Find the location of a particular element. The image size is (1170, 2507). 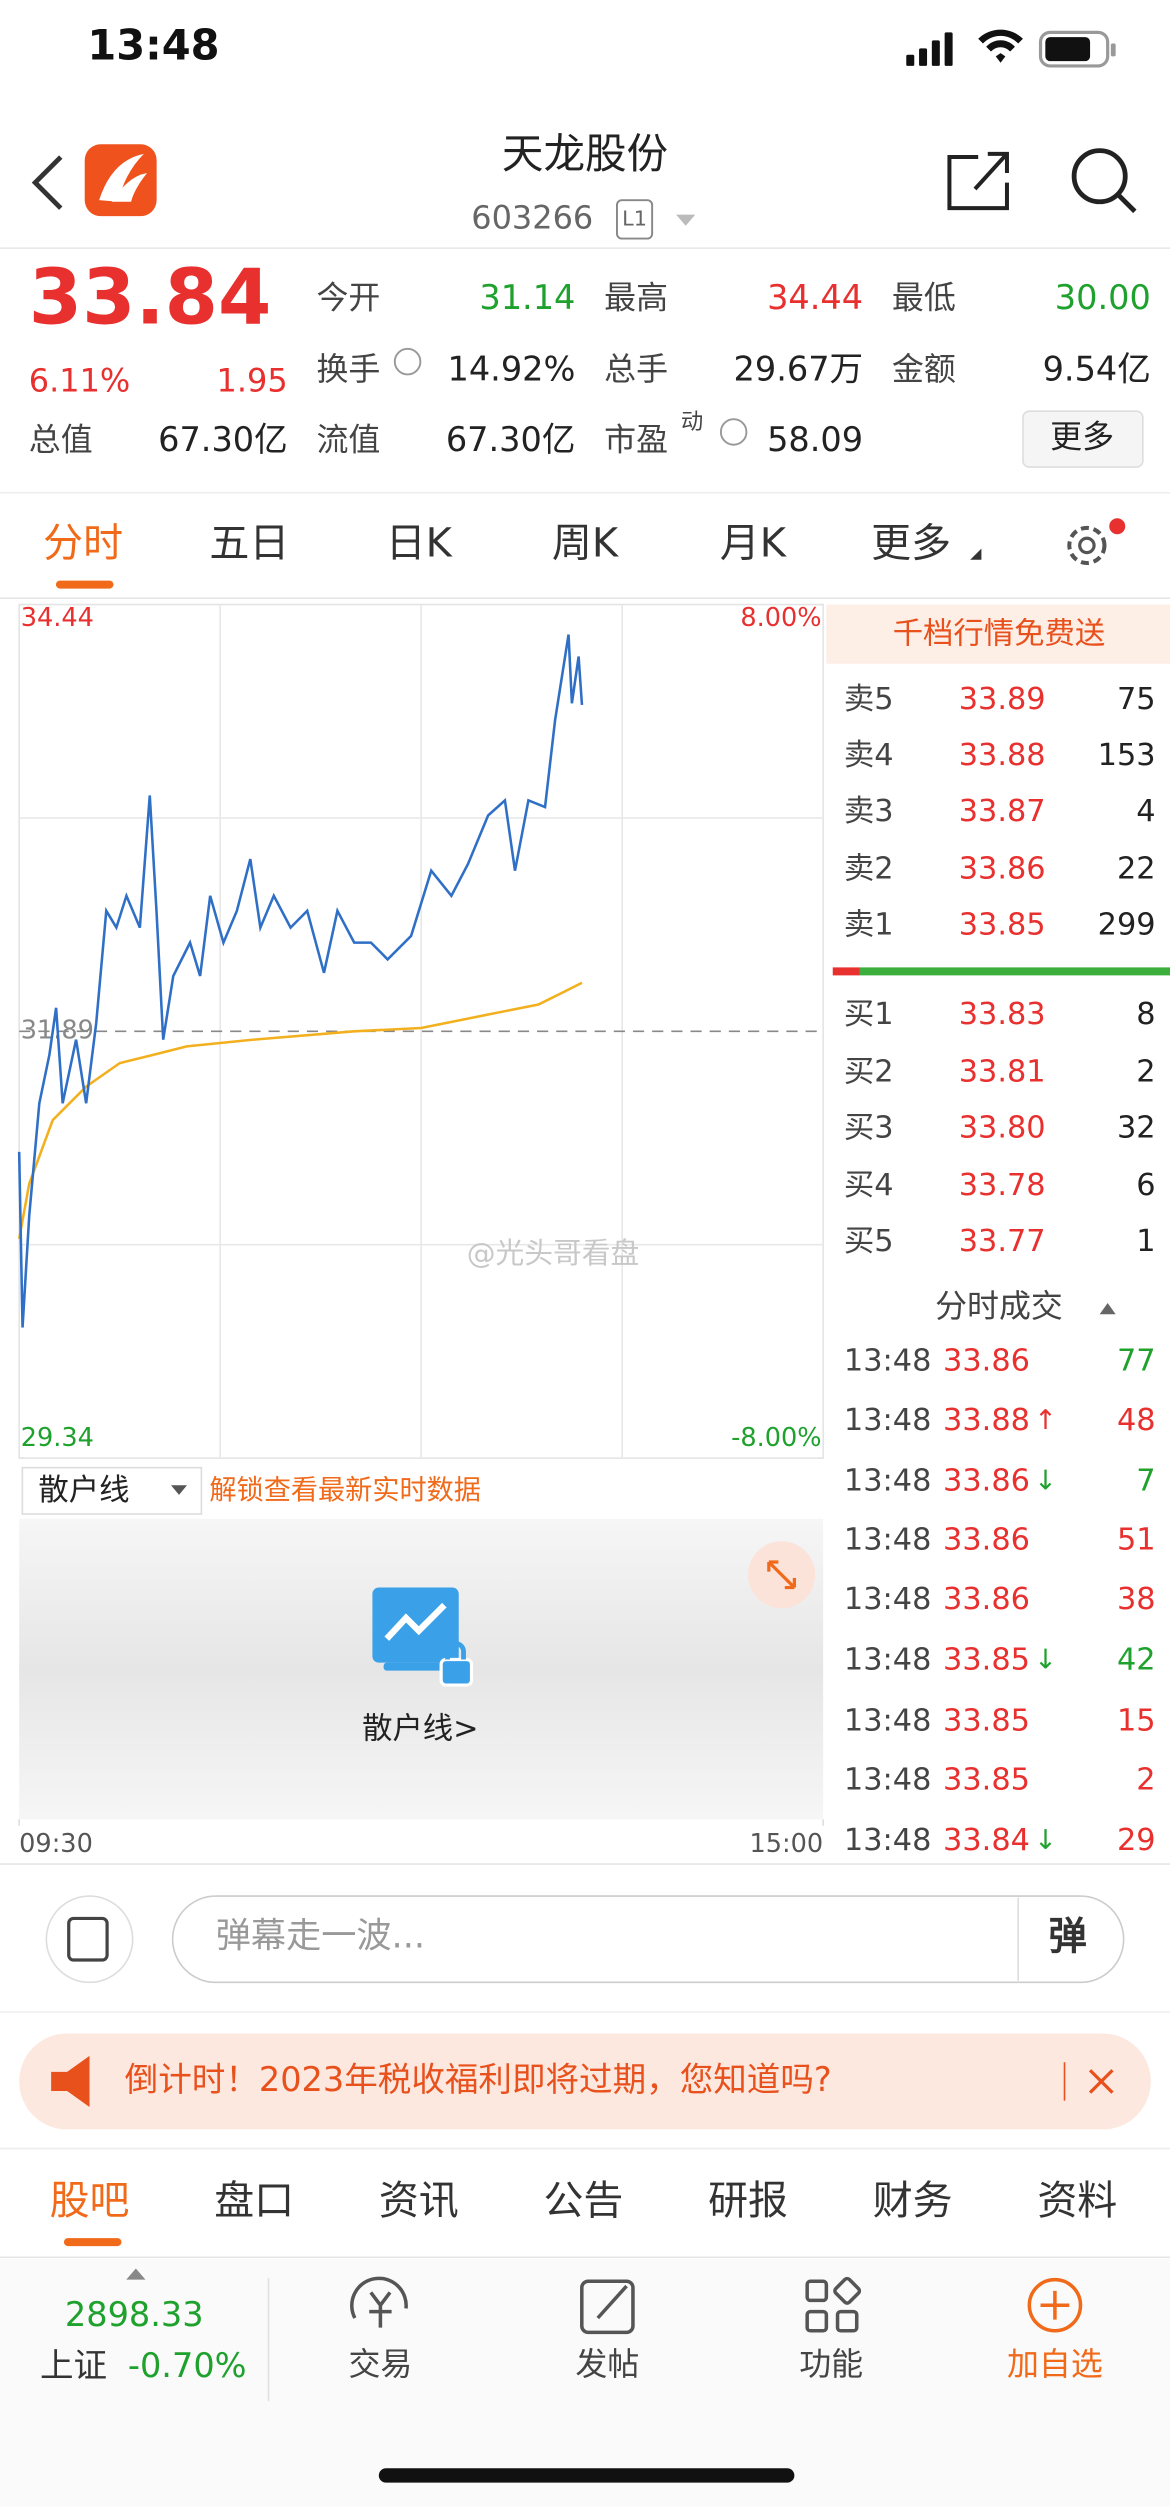

bottom-tab: 盘口 is located at coordinates (254, 2201).